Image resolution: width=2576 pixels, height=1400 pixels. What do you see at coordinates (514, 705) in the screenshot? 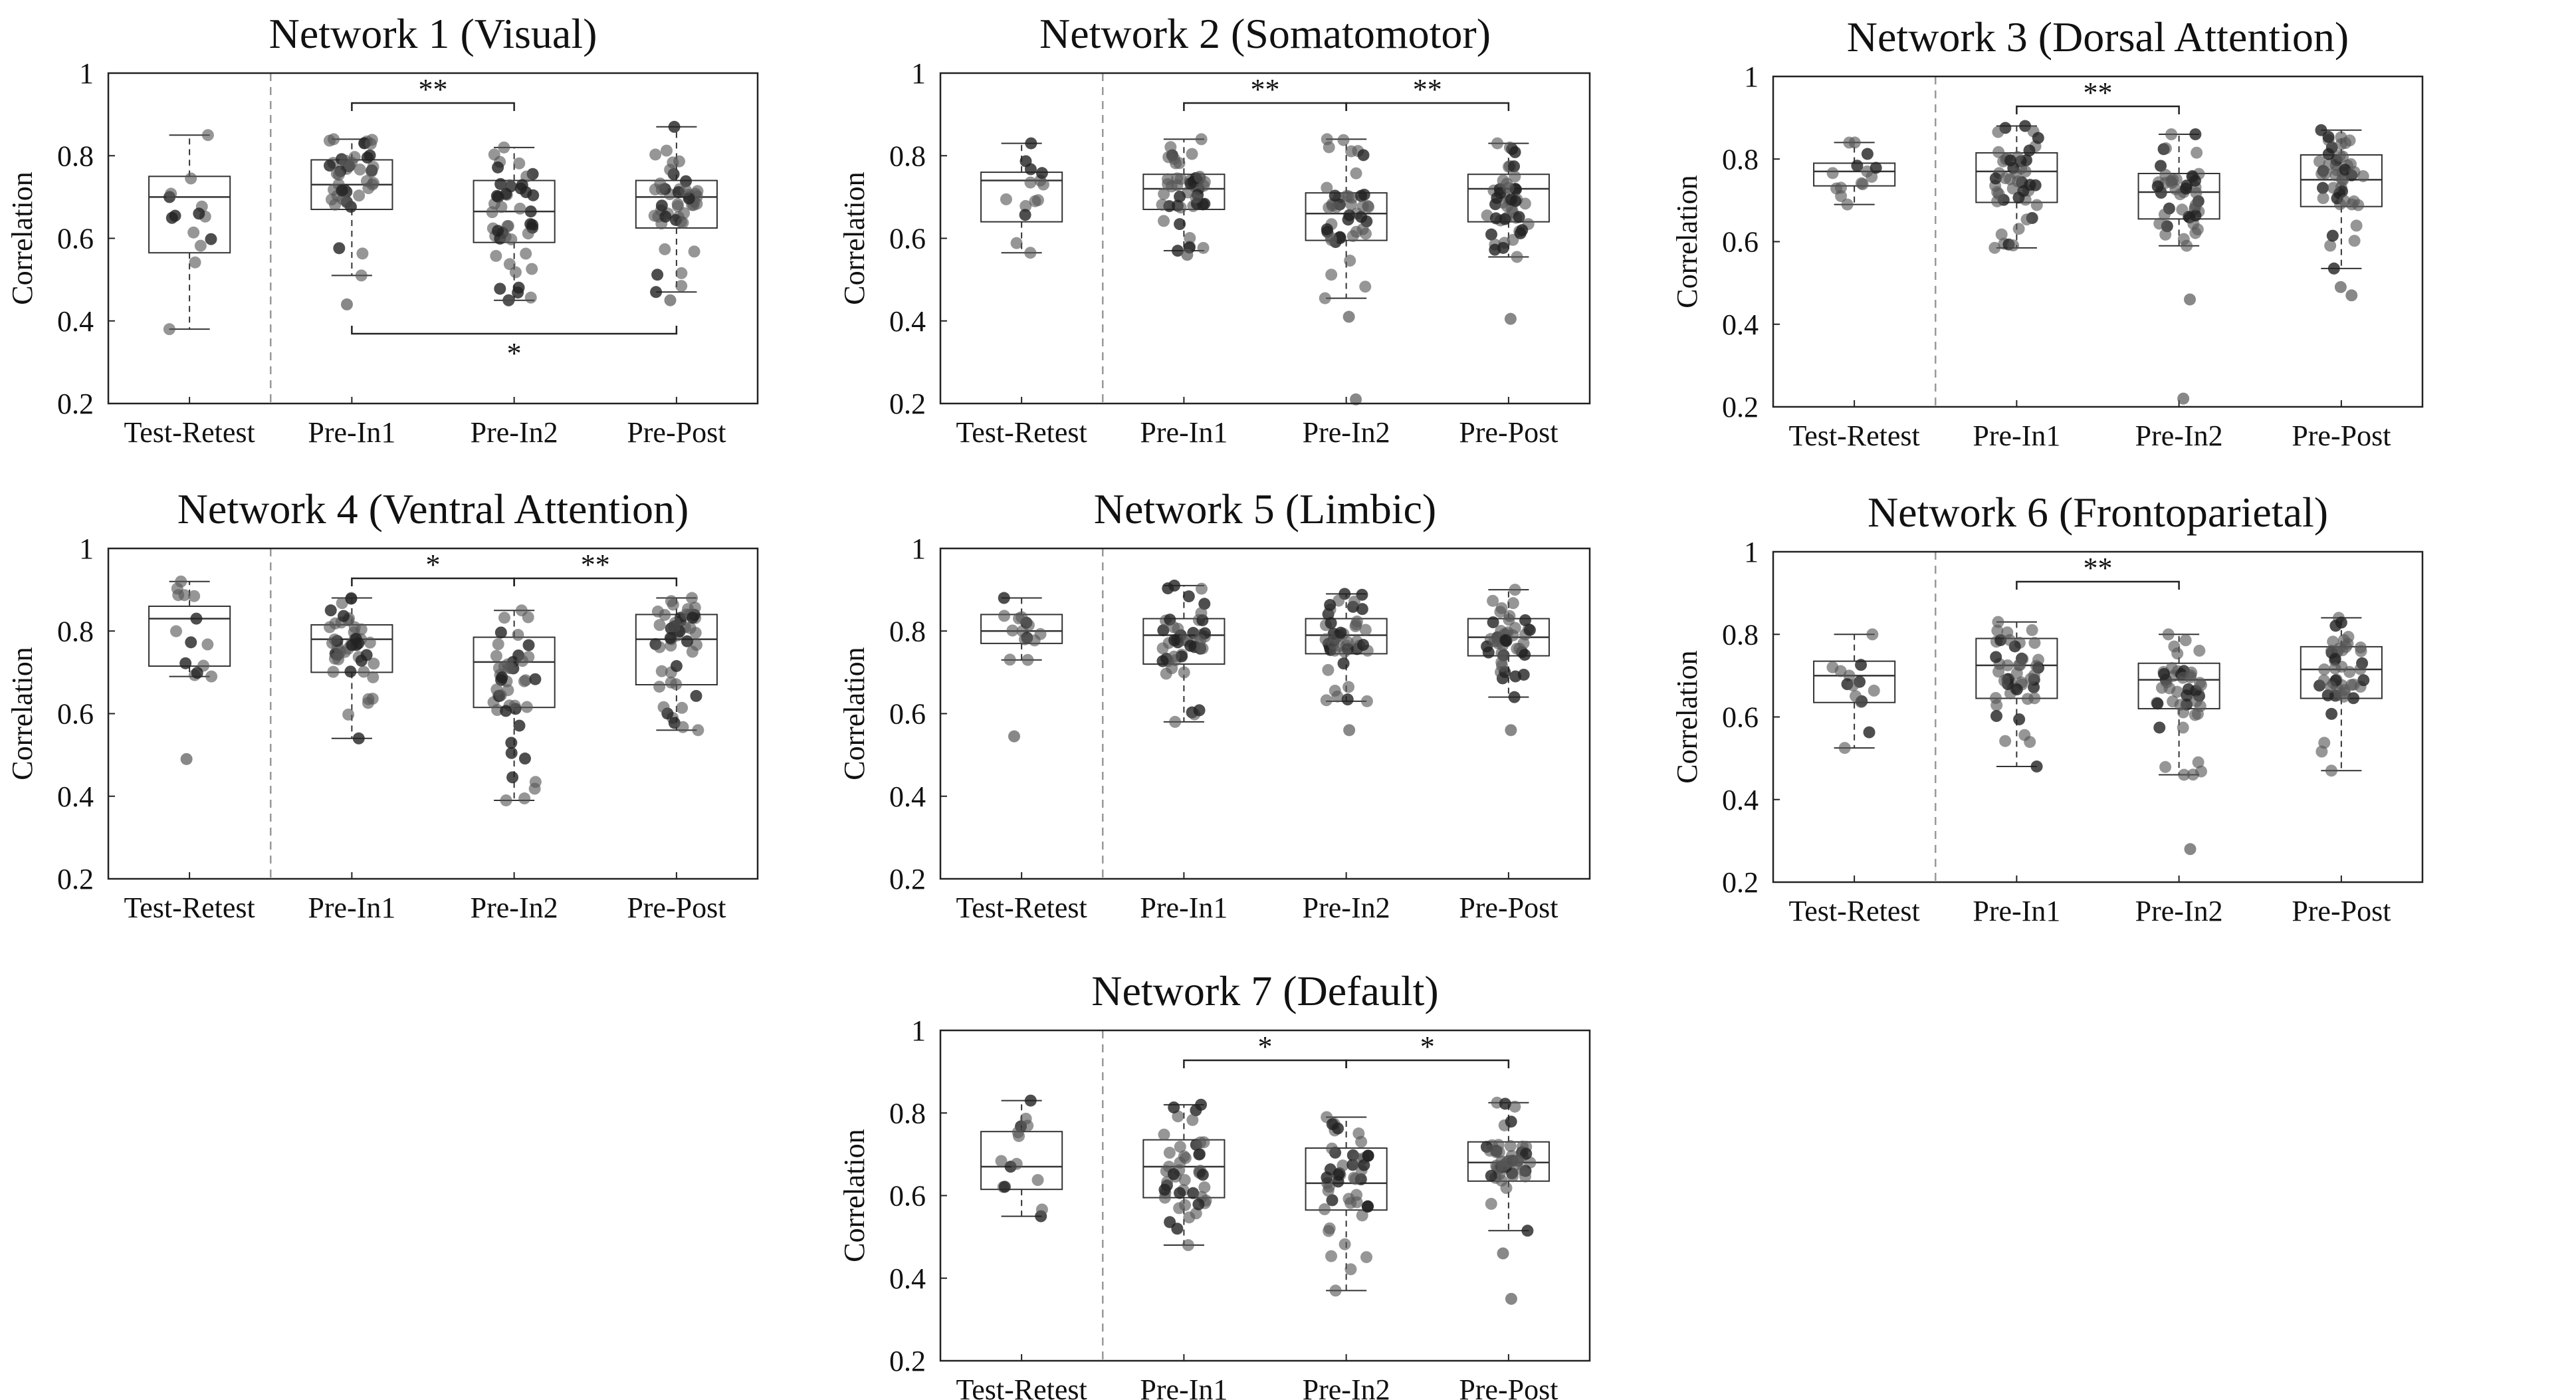
I see `box-pre-in2` at bounding box center [514, 705].